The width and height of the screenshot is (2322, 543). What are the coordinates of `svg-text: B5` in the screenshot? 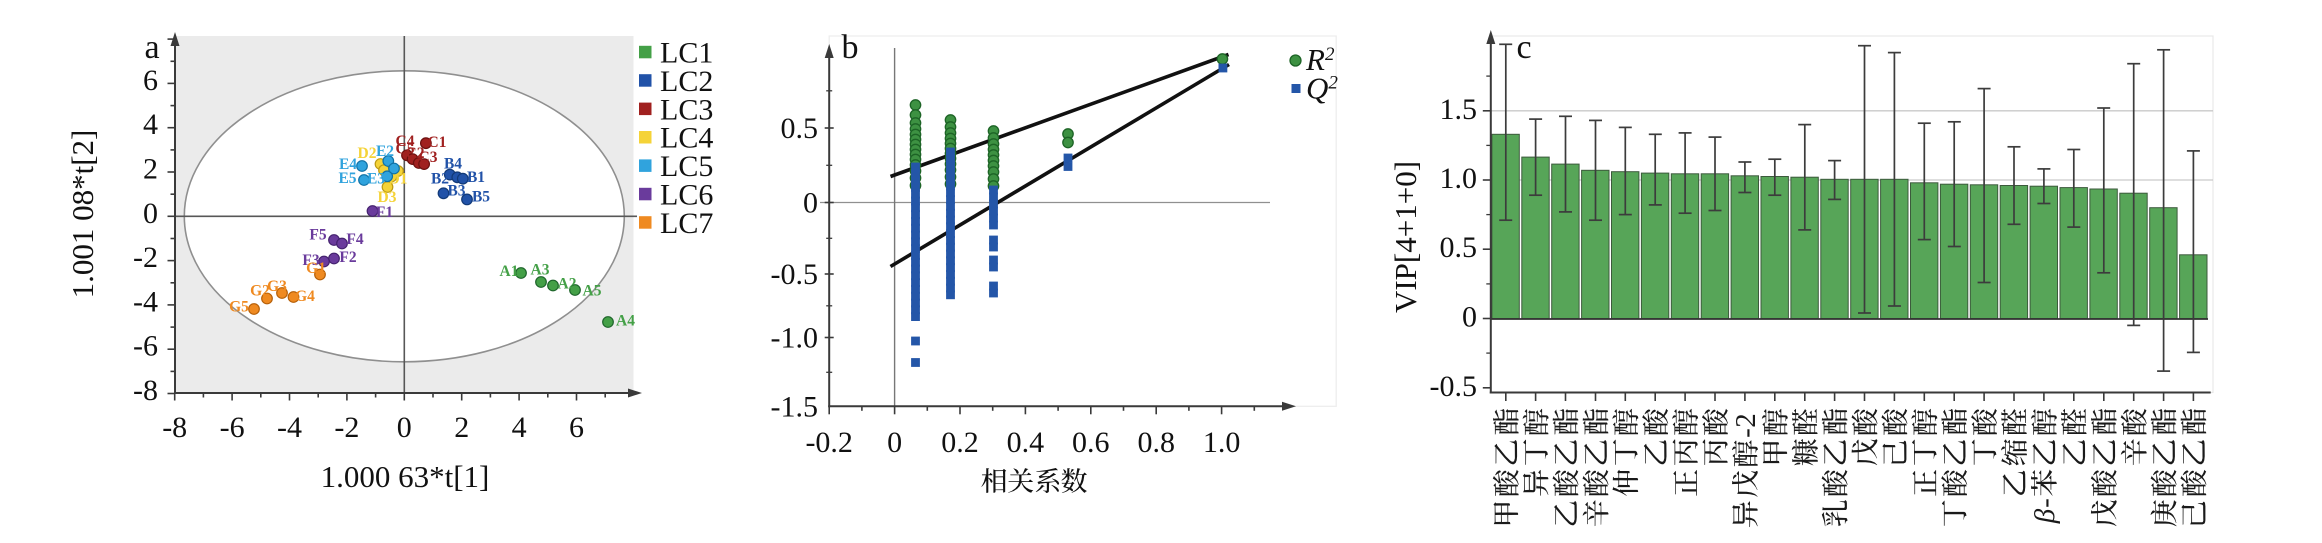 It's located at (481, 197).